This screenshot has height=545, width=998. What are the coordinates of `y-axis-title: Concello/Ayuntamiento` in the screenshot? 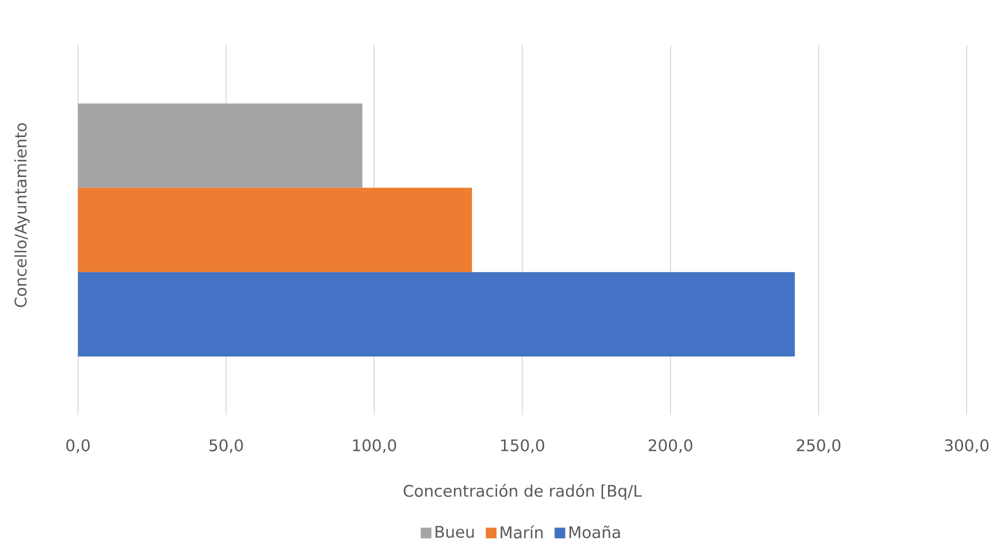 It's located at (22, 215).